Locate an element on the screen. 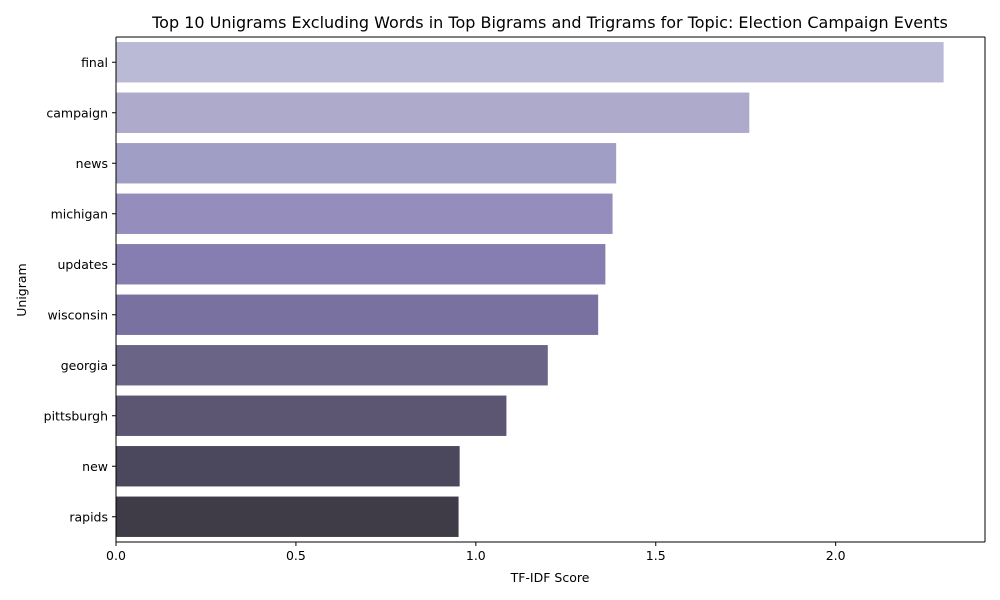  x-tick-label: 0.0 is located at coordinates (116, 555).